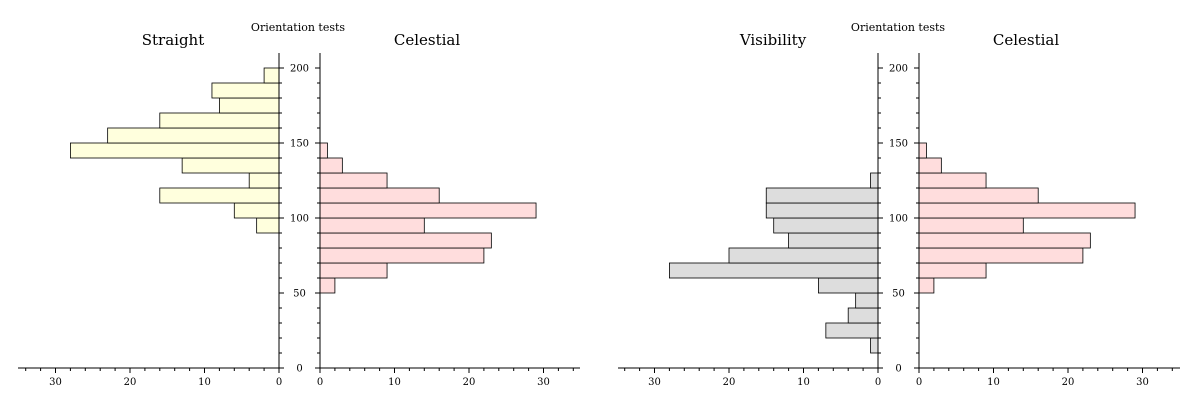 The height and width of the screenshot is (412, 1200). What do you see at coordinates (773, 40) in the screenshot?
I see `panel-title: Visibility` at bounding box center [773, 40].